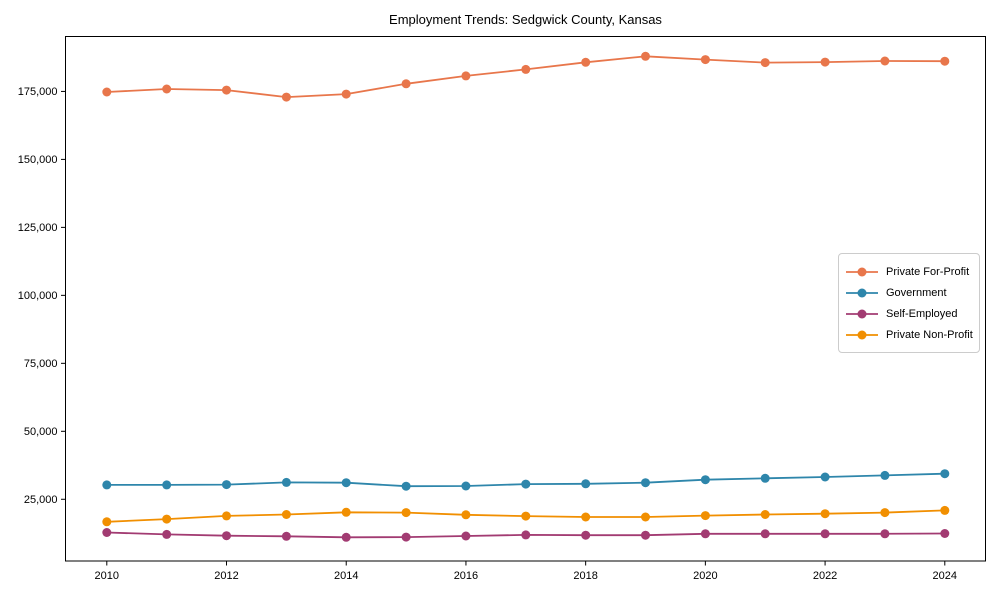 This screenshot has height=600, width=1000. Describe the element at coordinates (585, 576) in the screenshot. I see `x-tick-label: 2018` at that location.